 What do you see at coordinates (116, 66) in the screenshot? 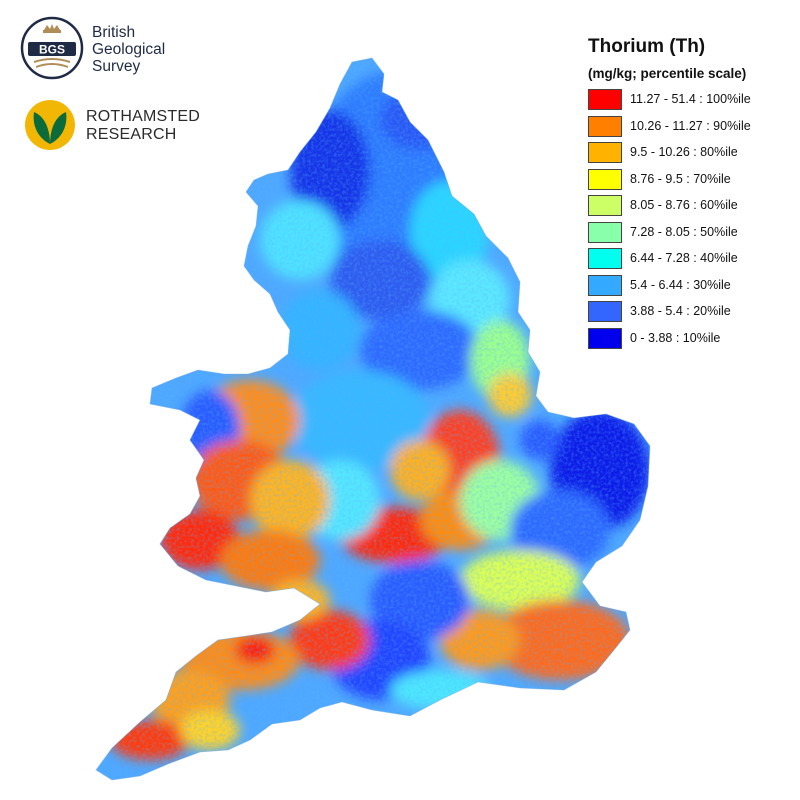
I see `bgs-line-3: Survey` at bounding box center [116, 66].